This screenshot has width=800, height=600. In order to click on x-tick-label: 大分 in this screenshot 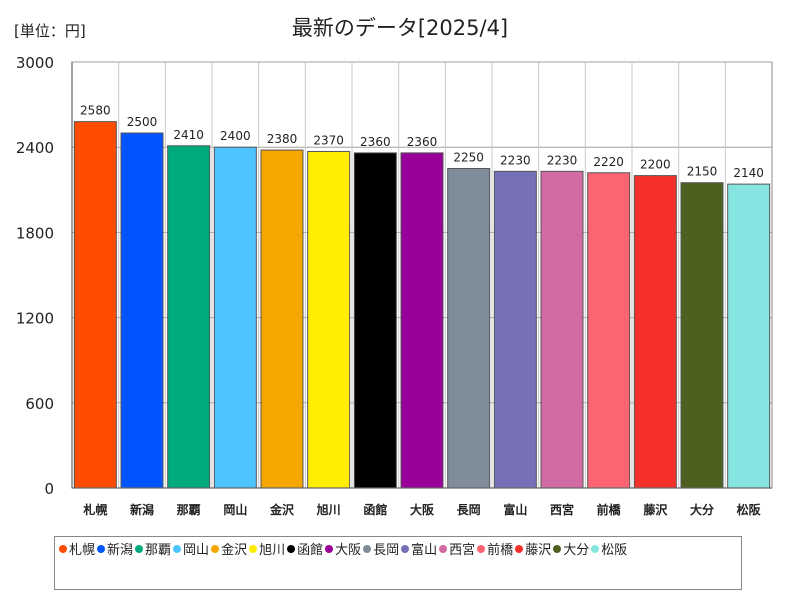, I will do `click(702, 509)`.